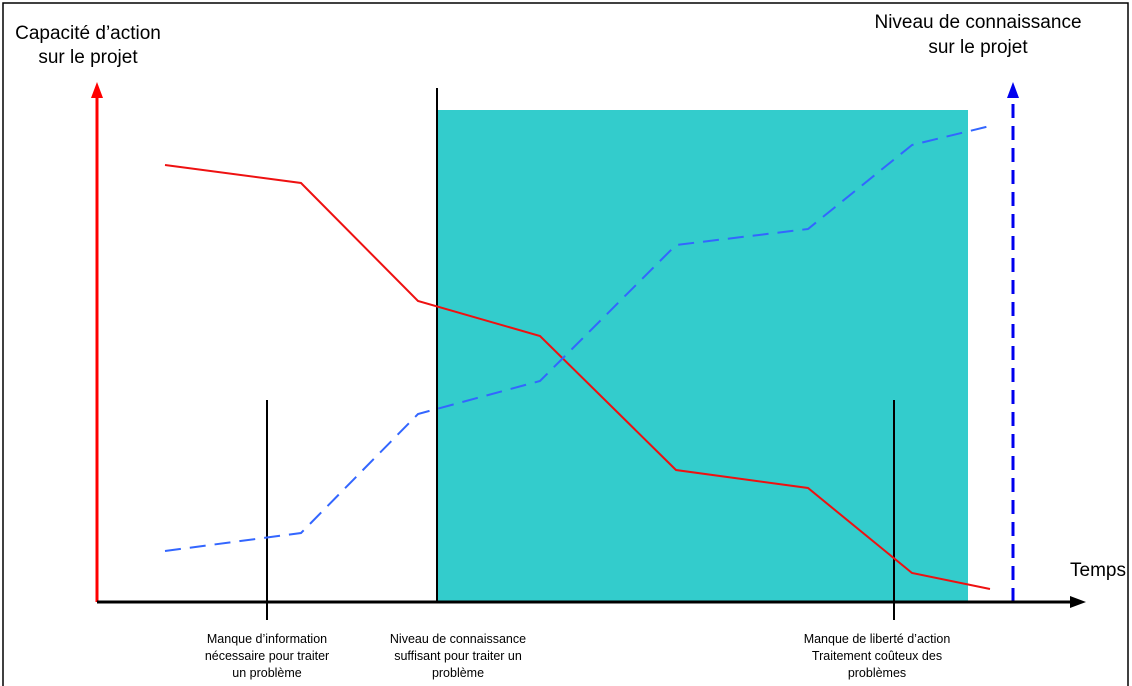  Describe the element at coordinates (977, 22) in the screenshot. I see `right-axis-label: Niveau de connaissance` at that location.